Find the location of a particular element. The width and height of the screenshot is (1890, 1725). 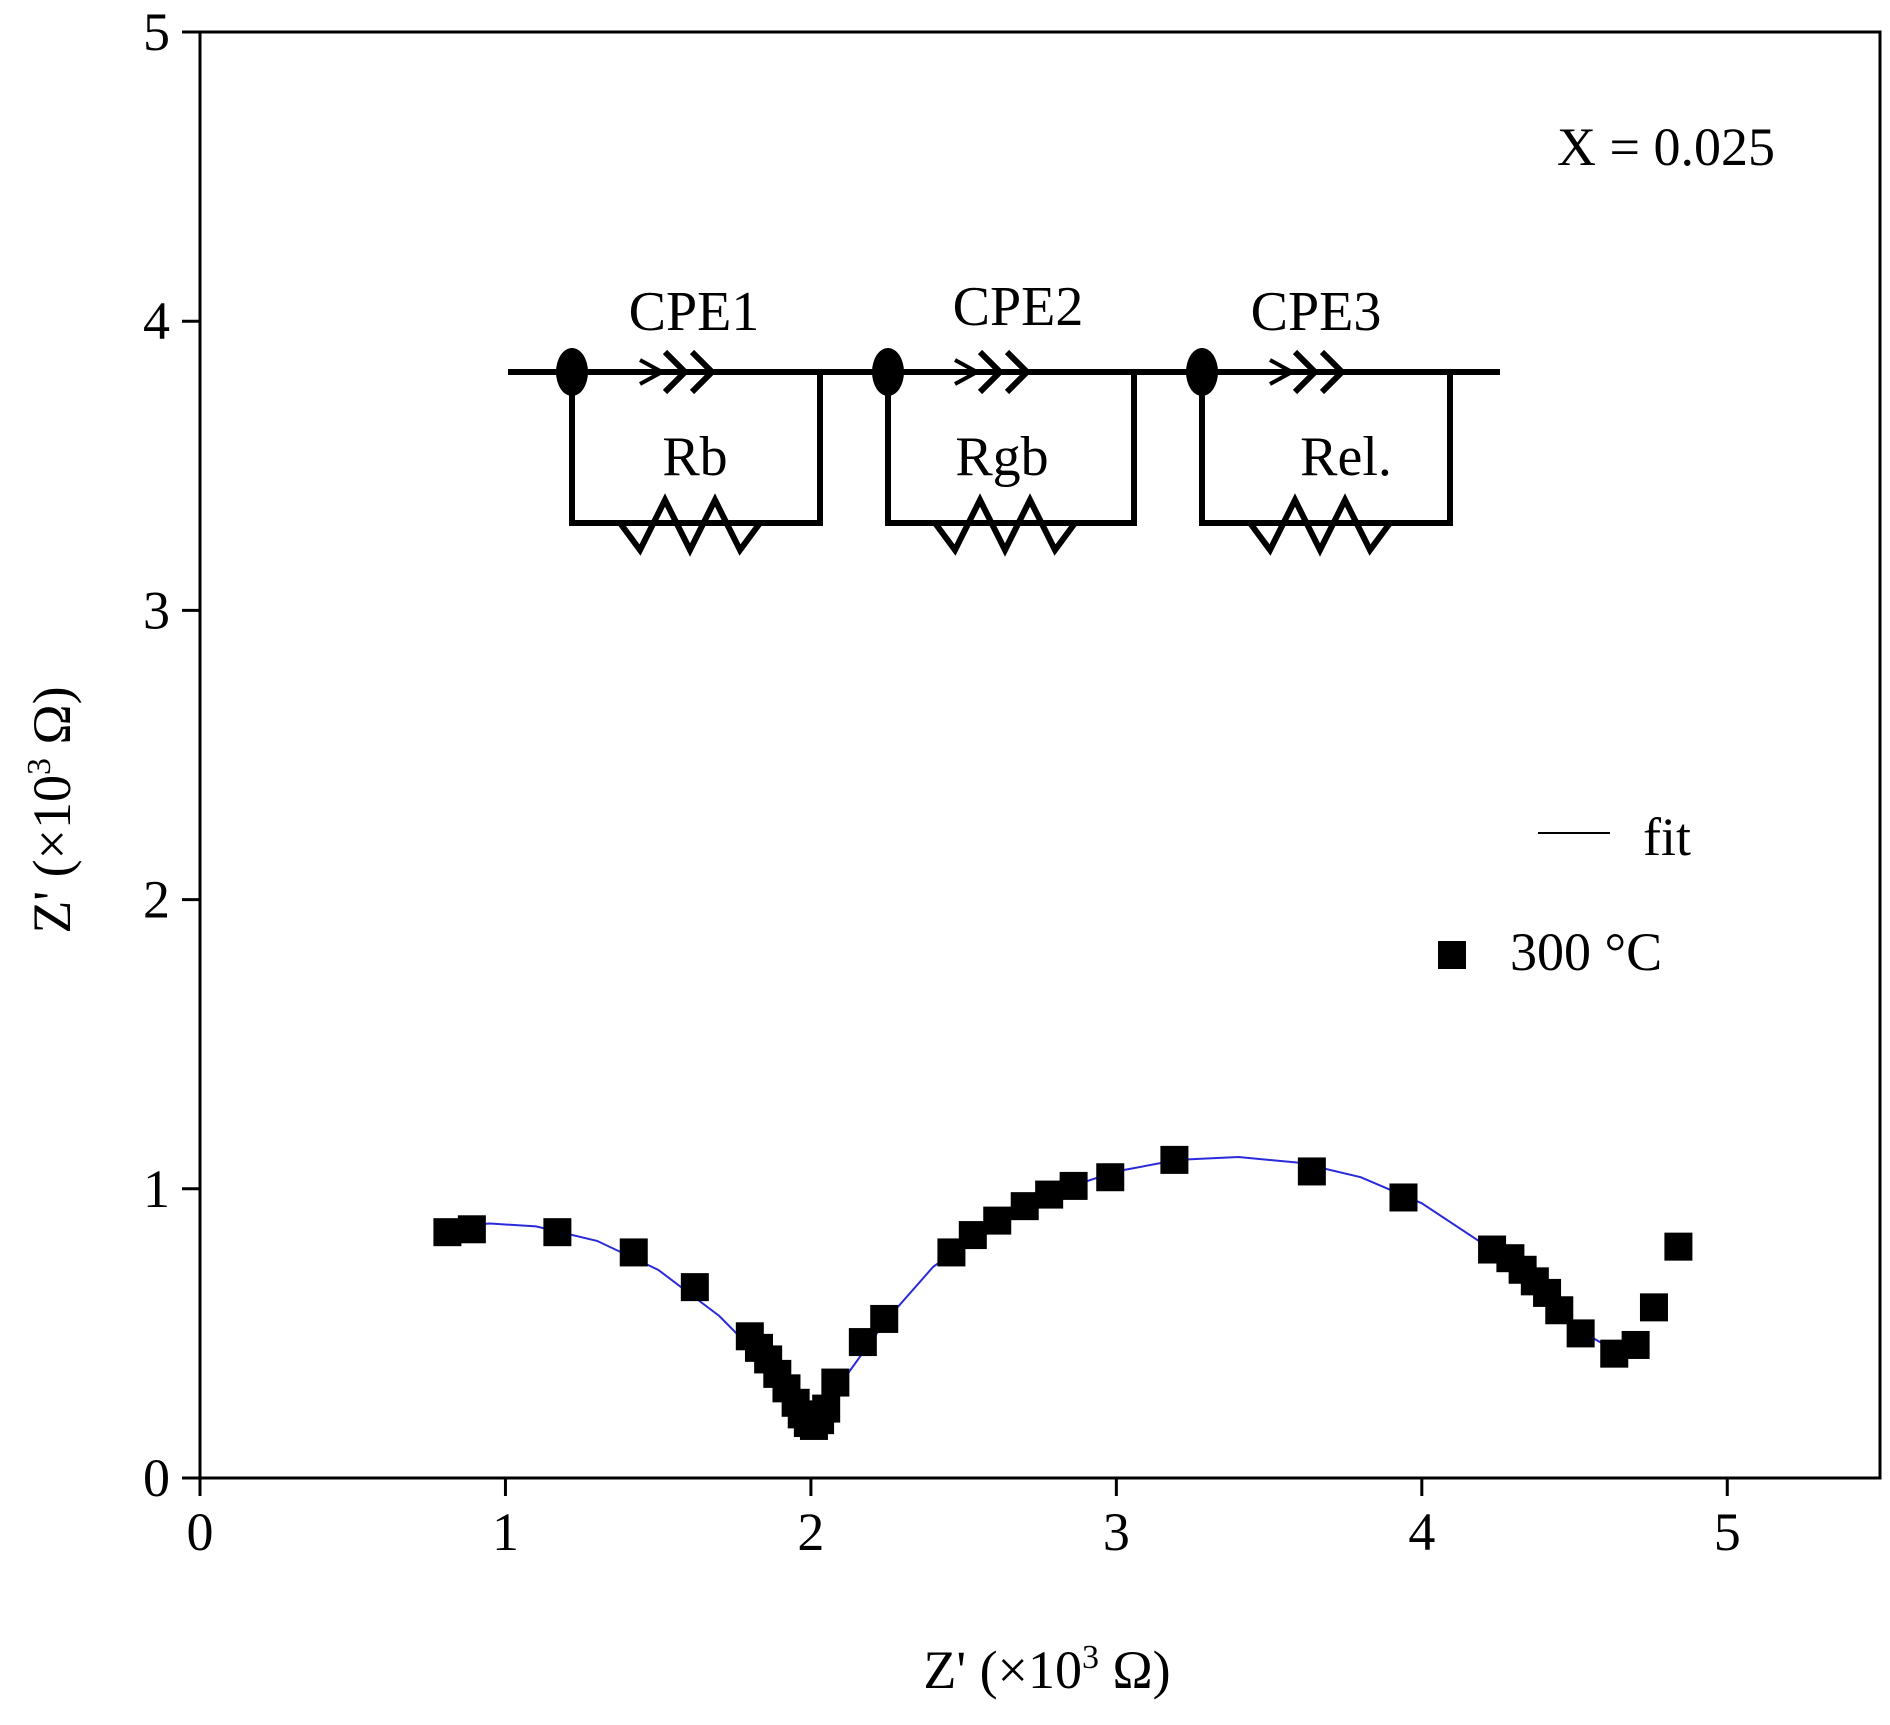

equivalent-circuit is located at coordinates (1004, 453).